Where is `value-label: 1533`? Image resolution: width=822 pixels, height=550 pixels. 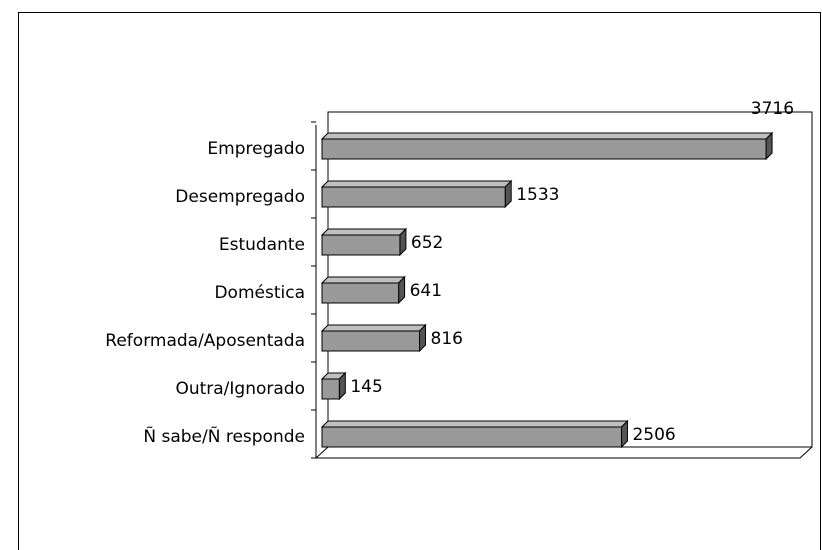 value-label: 1533 is located at coordinates (537, 195).